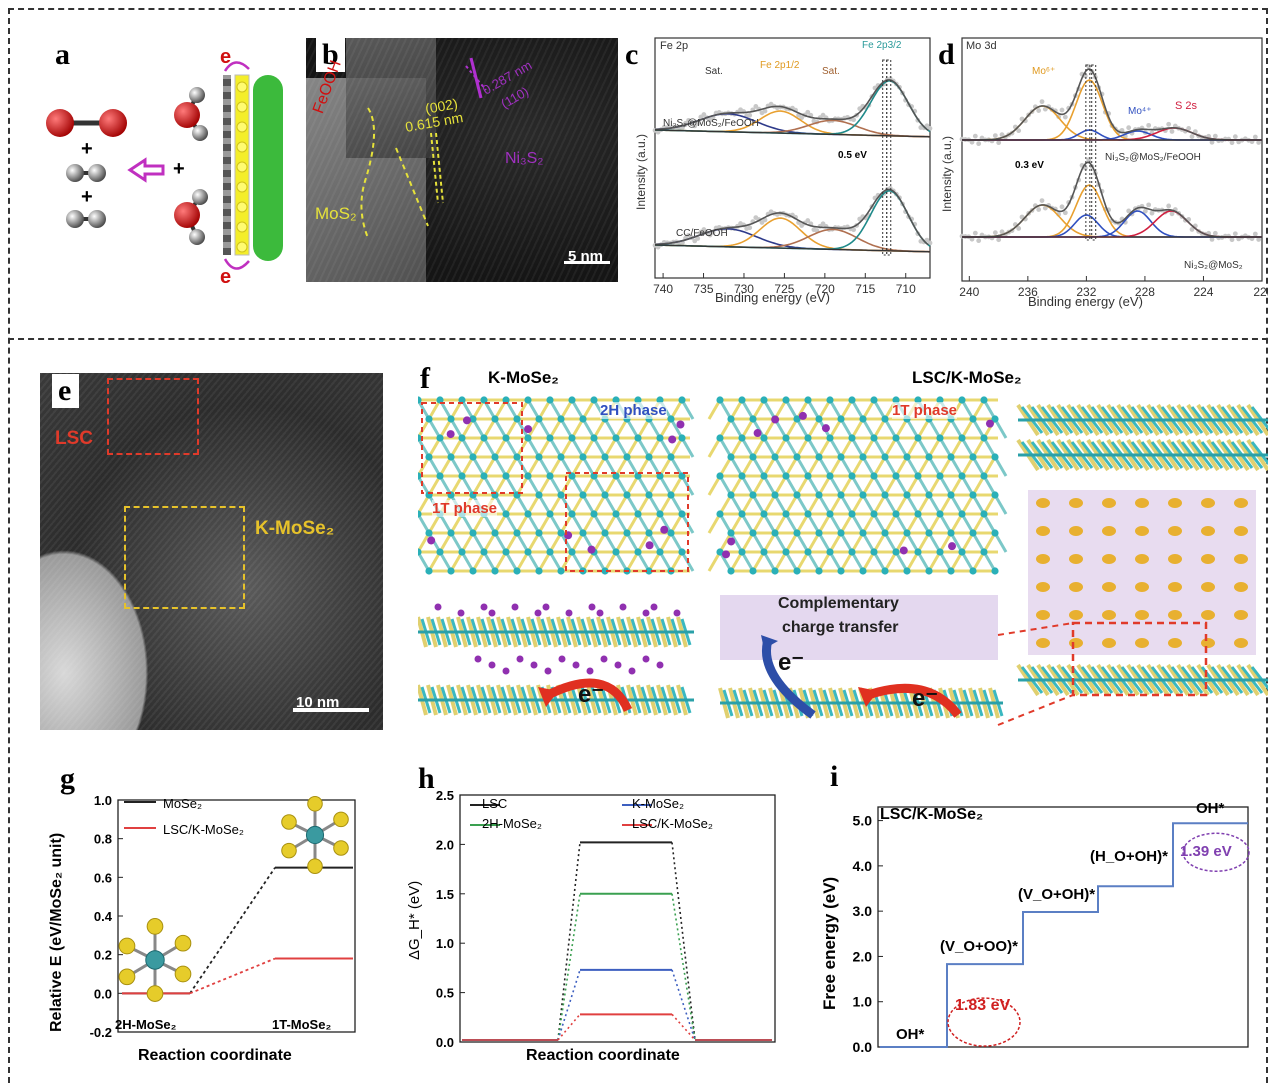 The image size is (1276, 1091). What do you see at coordinates (215, 1055) in the screenshot?
I see `chart-g-xlabel: Reaction coordinate` at bounding box center [215, 1055].